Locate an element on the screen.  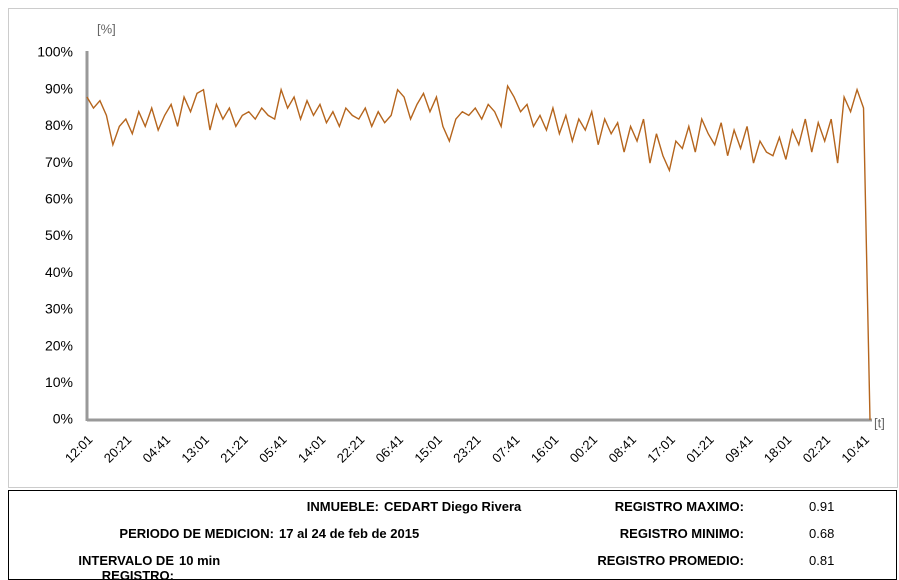
y-tick-label: 10% is located at coordinates (59, 382).